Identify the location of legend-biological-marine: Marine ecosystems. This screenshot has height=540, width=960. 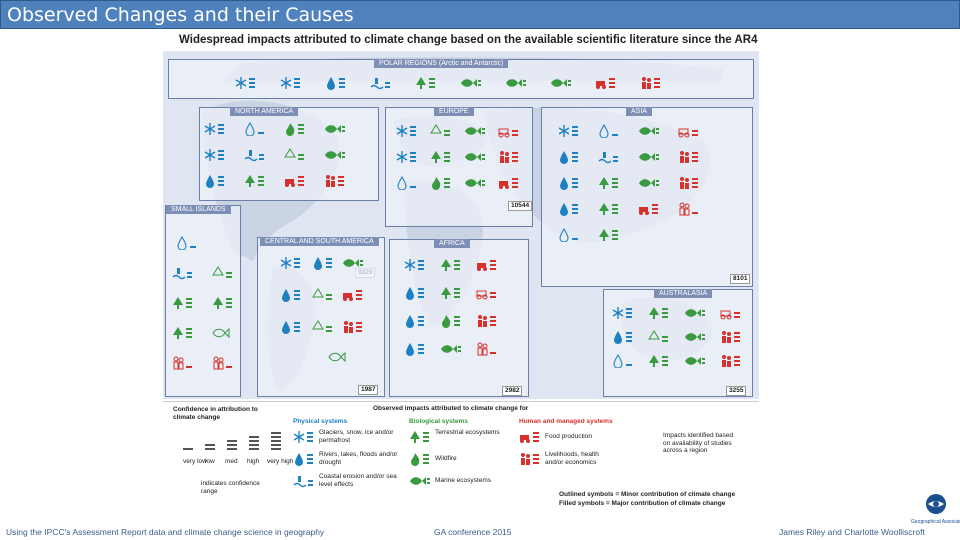
(463, 480).